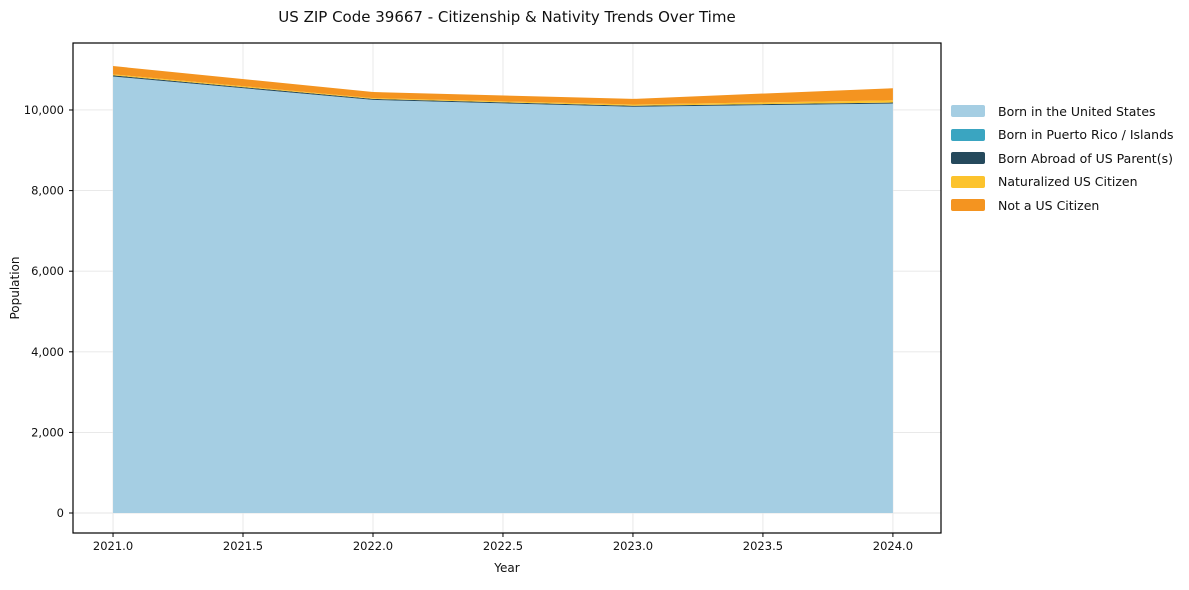 Image resolution: width=1189 pixels, height=590 pixels. Describe the element at coordinates (15, 288) in the screenshot. I see `y-axis-label: Population` at that location.